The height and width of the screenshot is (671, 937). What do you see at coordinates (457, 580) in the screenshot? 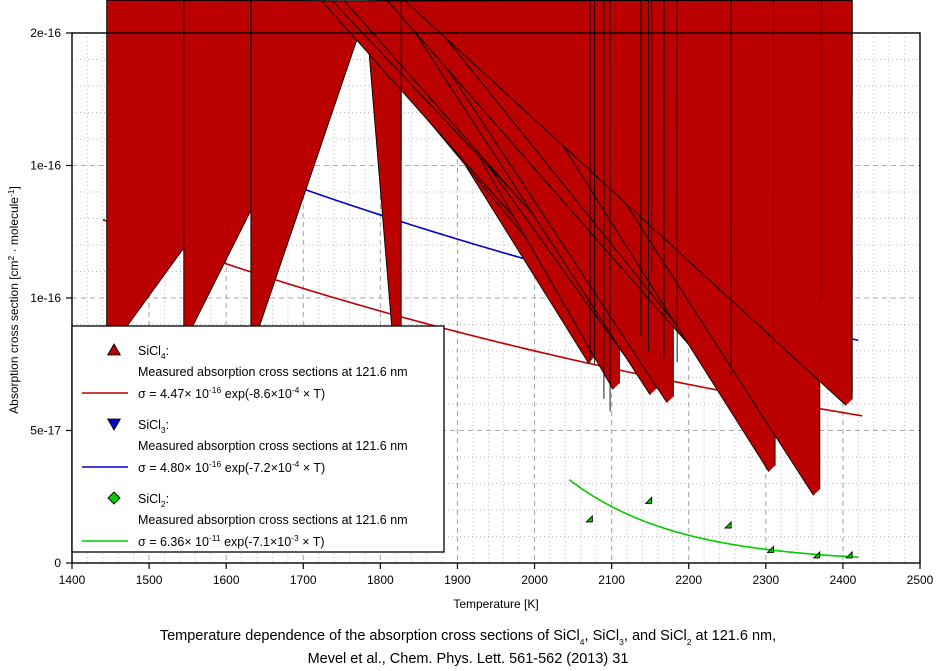
I see `x-tick-label: 1900` at bounding box center [457, 580].